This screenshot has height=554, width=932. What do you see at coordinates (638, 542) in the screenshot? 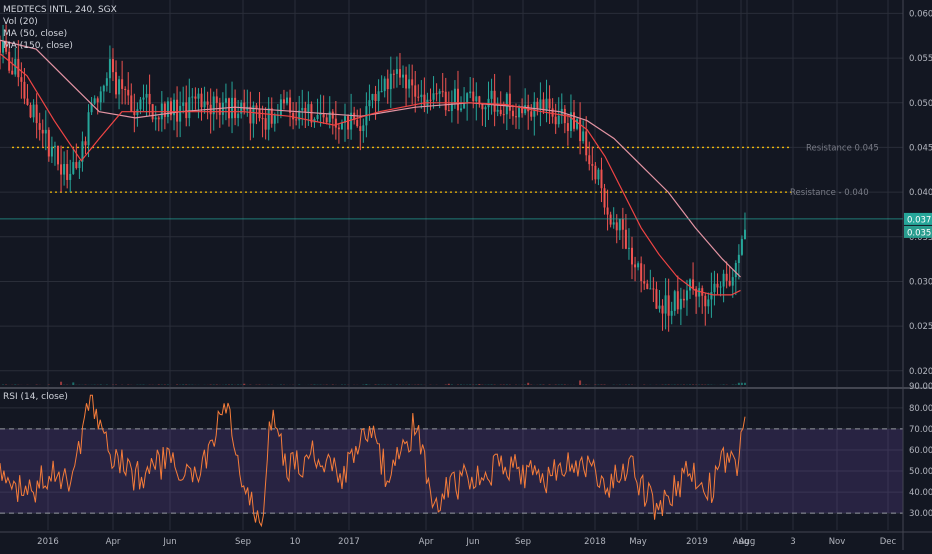
I see `time-tick-label: May` at bounding box center [638, 542].